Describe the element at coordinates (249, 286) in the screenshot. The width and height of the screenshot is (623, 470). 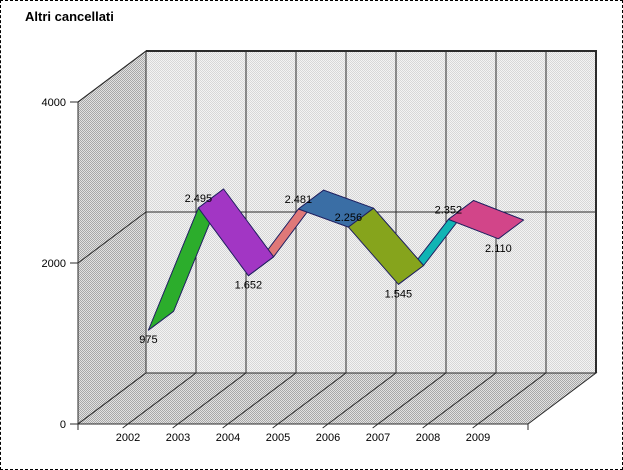
I see `value-label-2004: 1.652` at that location.